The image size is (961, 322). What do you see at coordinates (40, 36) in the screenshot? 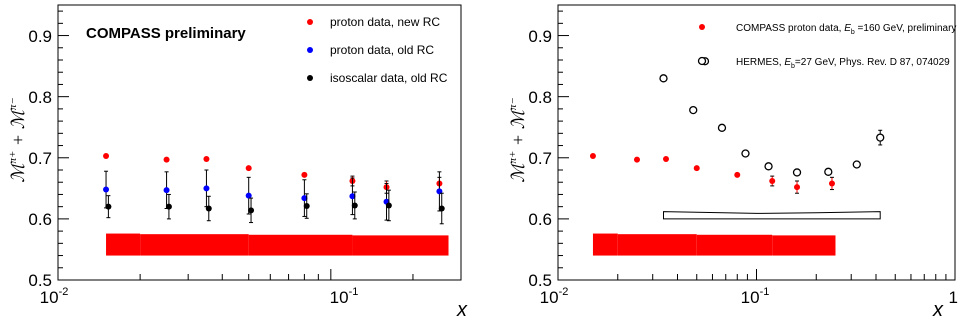
I see `left-ytick-label-4: 0.9` at bounding box center [40, 36].